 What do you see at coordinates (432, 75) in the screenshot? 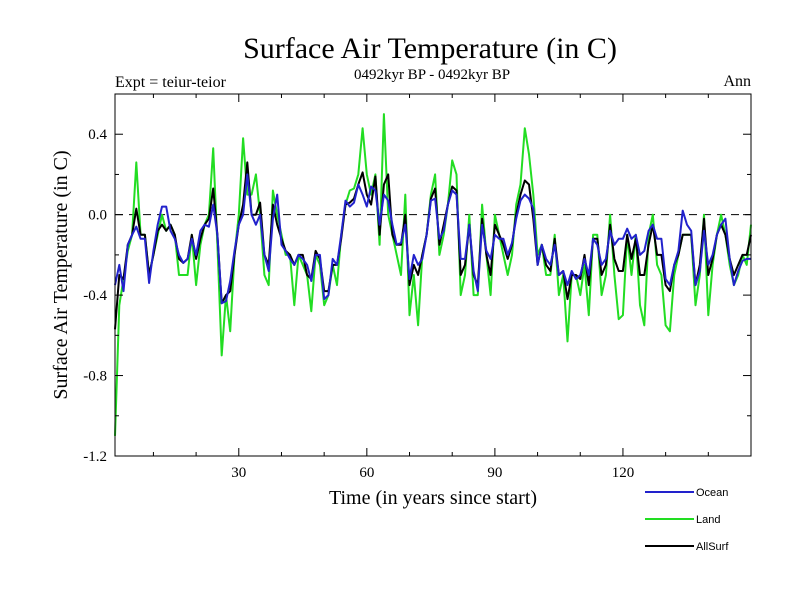
I see `chart-subtitle: 0492kyr BP - 0492kyr BP` at bounding box center [432, 75].